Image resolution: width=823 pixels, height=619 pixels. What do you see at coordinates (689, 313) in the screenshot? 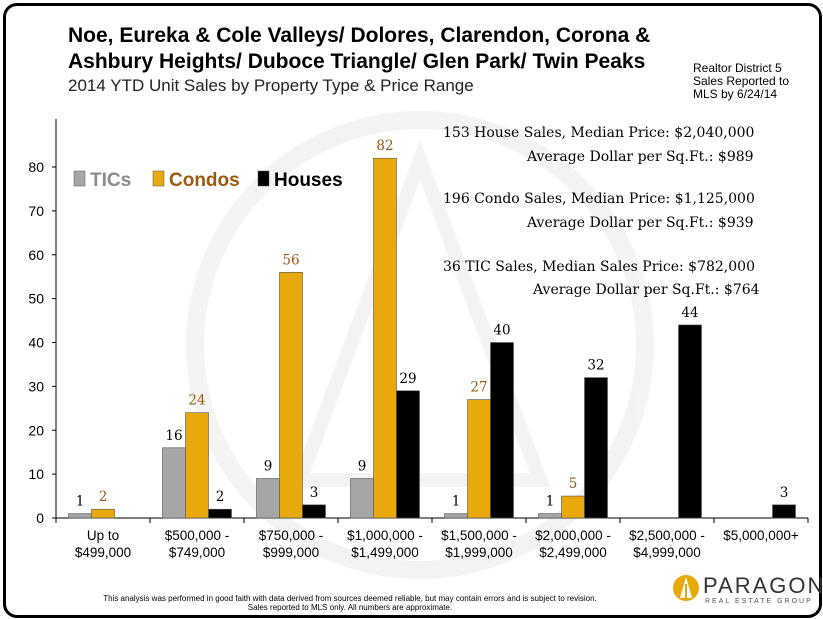
I see `data-label-houses: 44` at bounding box center [689, 313].